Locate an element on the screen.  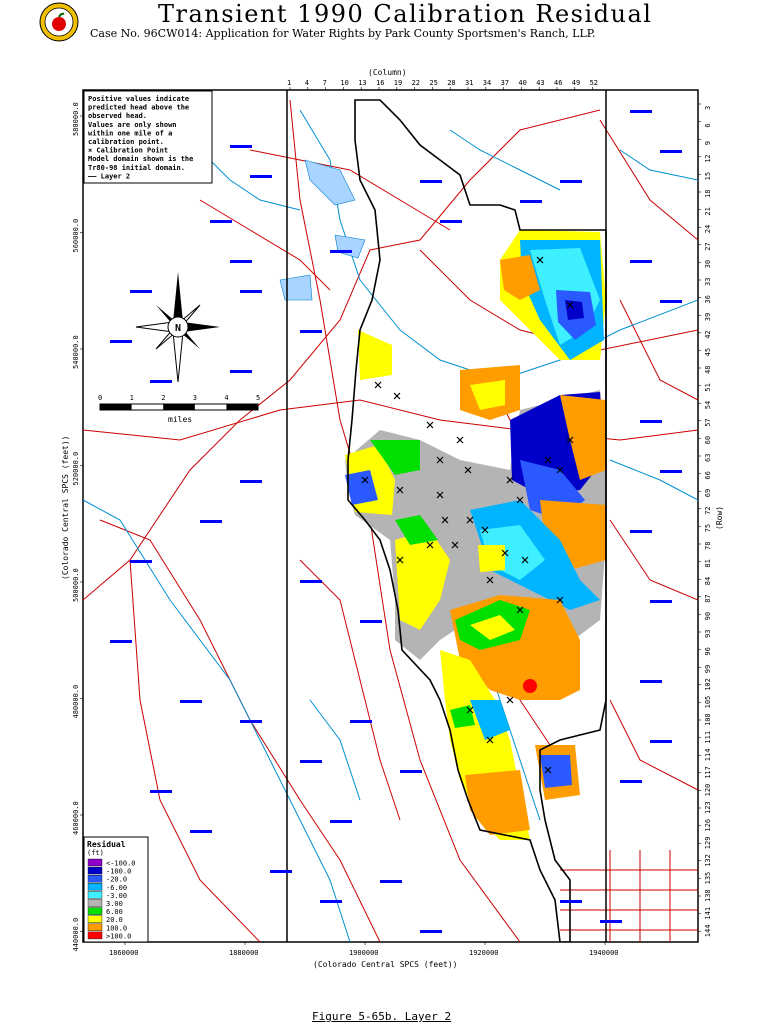
note-line: within one mile of a is located at coordinates (130, 133).